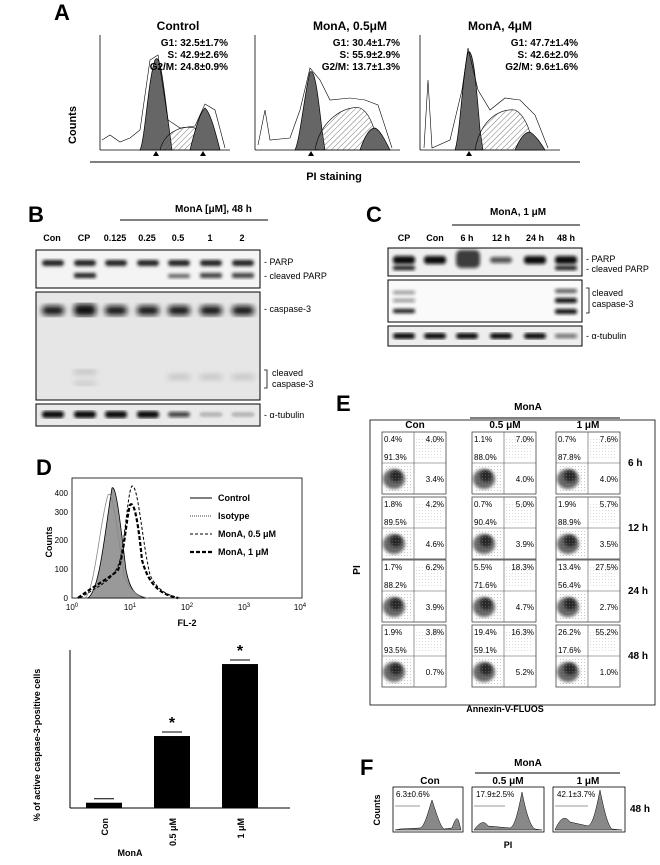 Image resolution: width=660 pixels, height=865 pixels. I want to click on quadrant-value: 90.4%, so click(485, 522).